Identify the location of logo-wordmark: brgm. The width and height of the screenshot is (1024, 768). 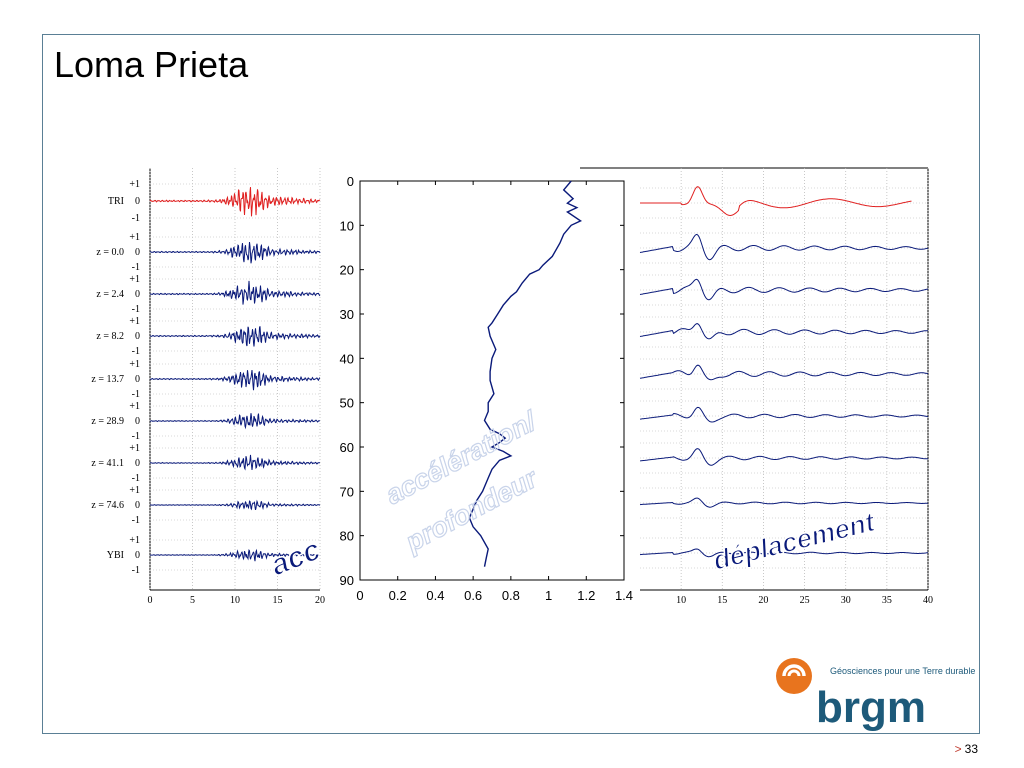
(871, 707).